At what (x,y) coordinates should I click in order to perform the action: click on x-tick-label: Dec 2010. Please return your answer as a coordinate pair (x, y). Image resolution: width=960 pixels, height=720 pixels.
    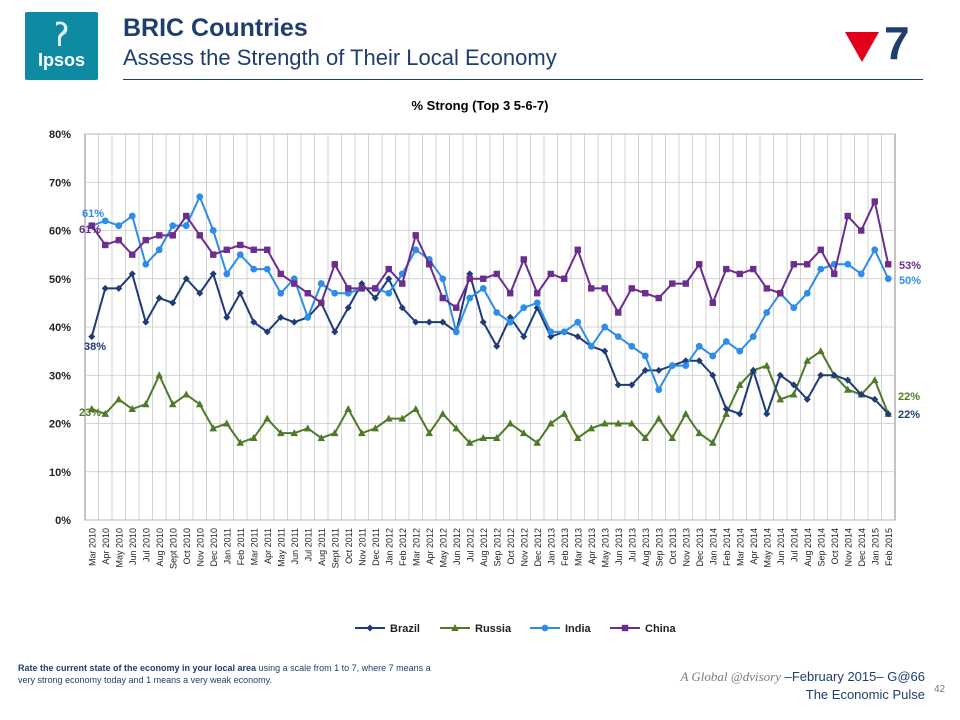
    Looking at the image, I should click on (214, 547).